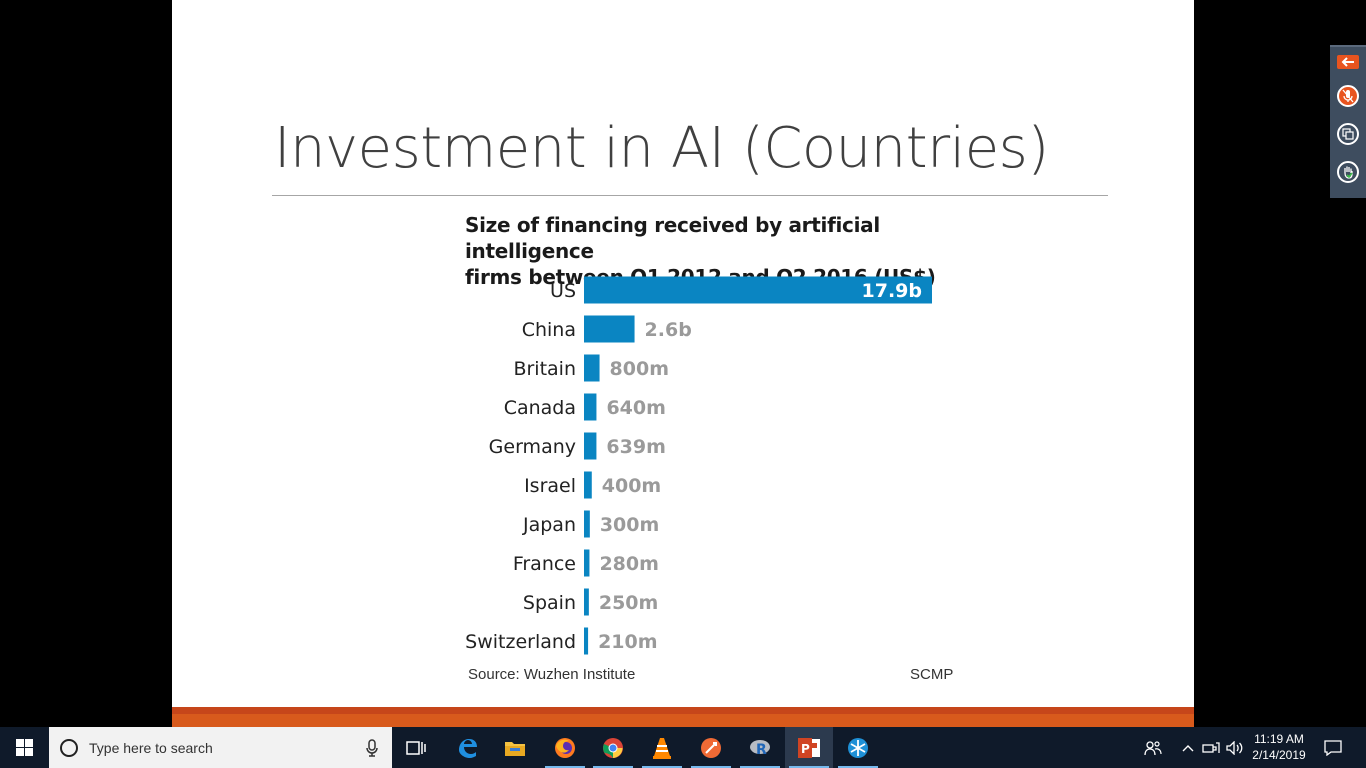 This screenshot has height=768, width=1366. I want to click on snowflake-app-icon, so click(858, 747).